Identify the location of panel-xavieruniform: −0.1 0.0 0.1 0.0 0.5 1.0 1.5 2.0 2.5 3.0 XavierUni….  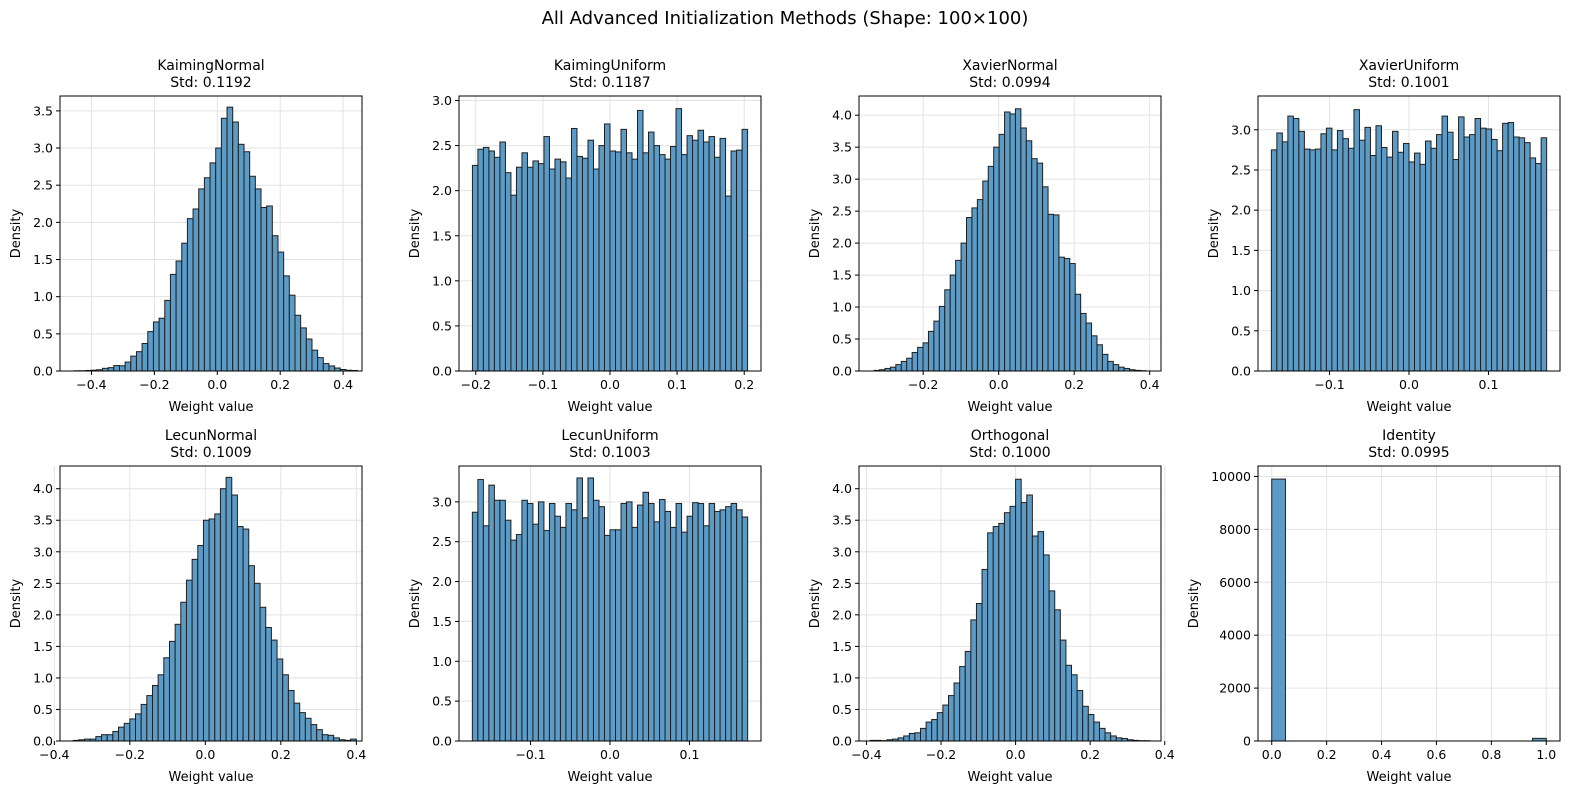
(1384, 236).